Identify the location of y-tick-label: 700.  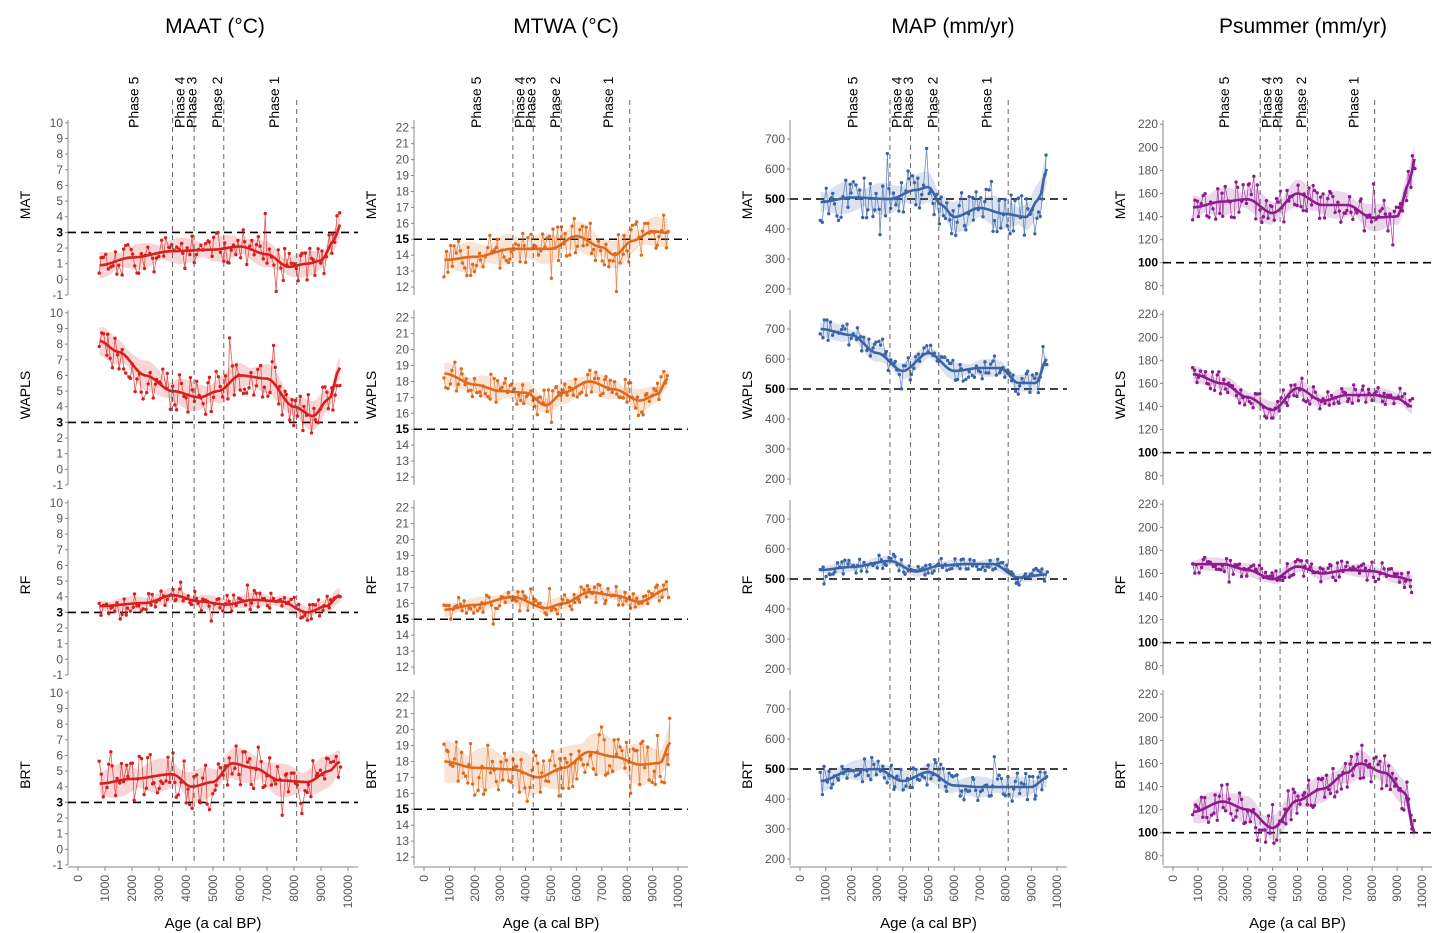
(775, 329).